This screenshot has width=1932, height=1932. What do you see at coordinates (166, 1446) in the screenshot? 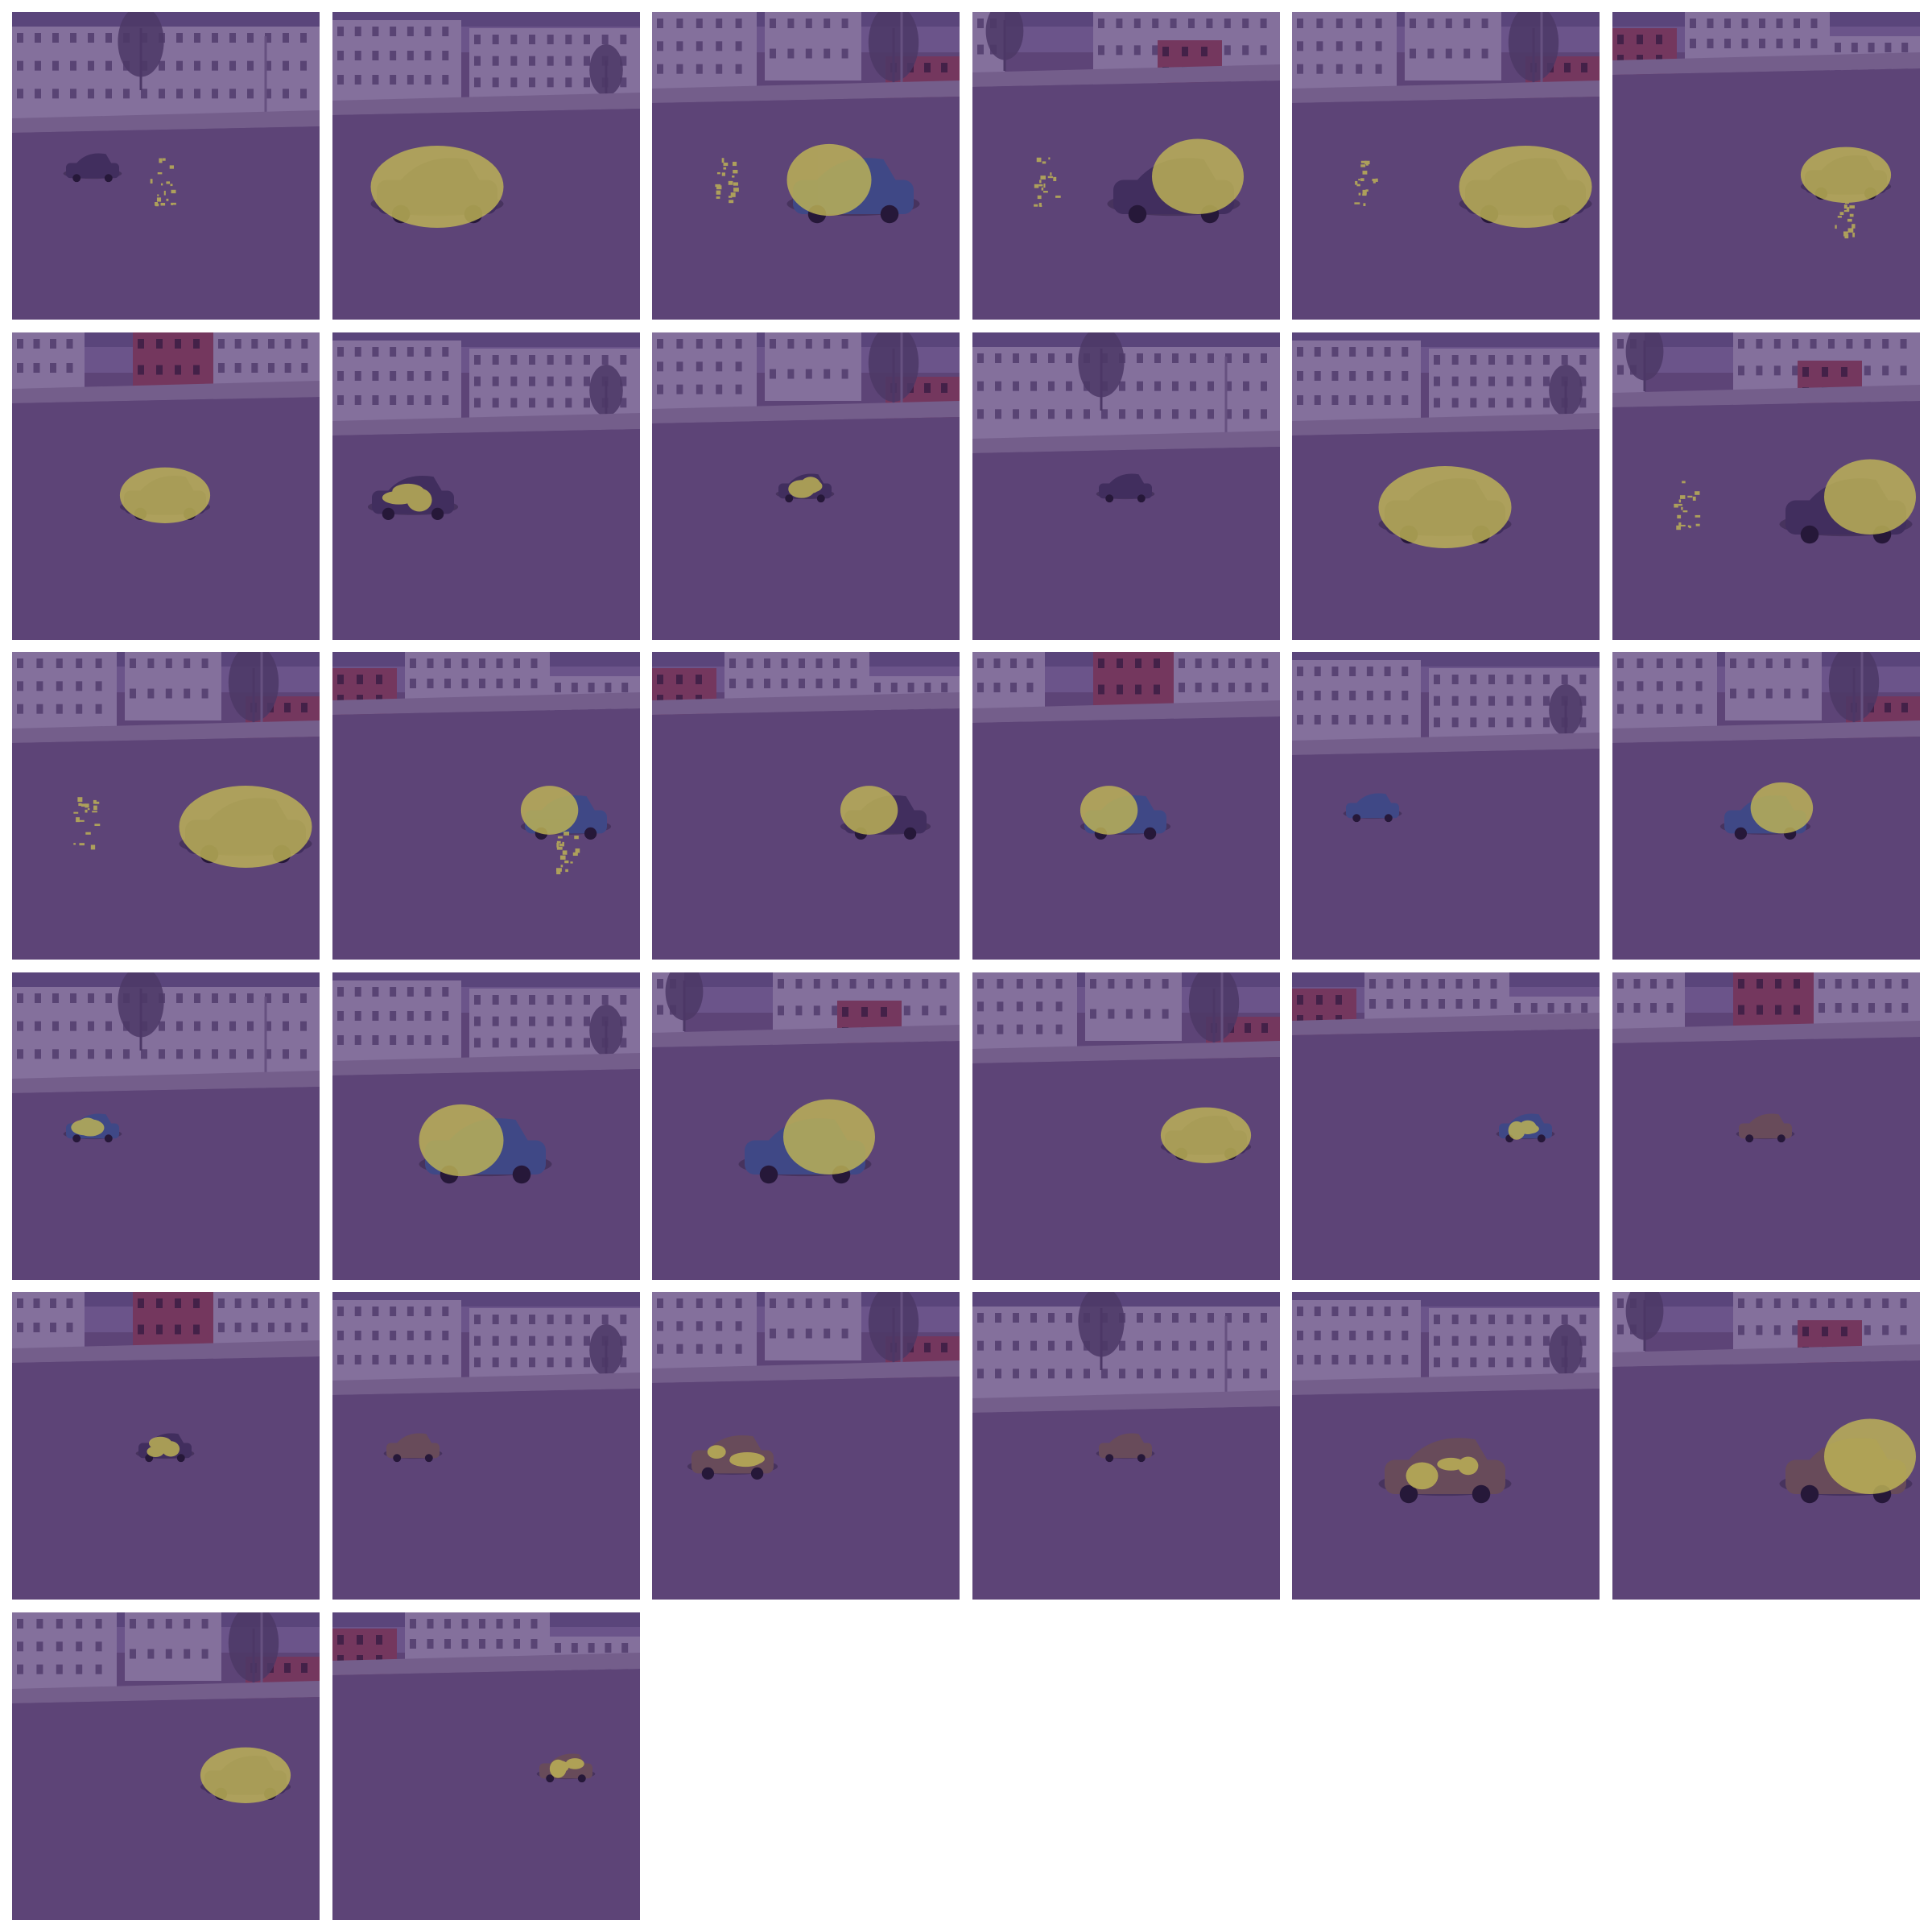
I see `heatmap-tile` at bounding box center [166, 1446].